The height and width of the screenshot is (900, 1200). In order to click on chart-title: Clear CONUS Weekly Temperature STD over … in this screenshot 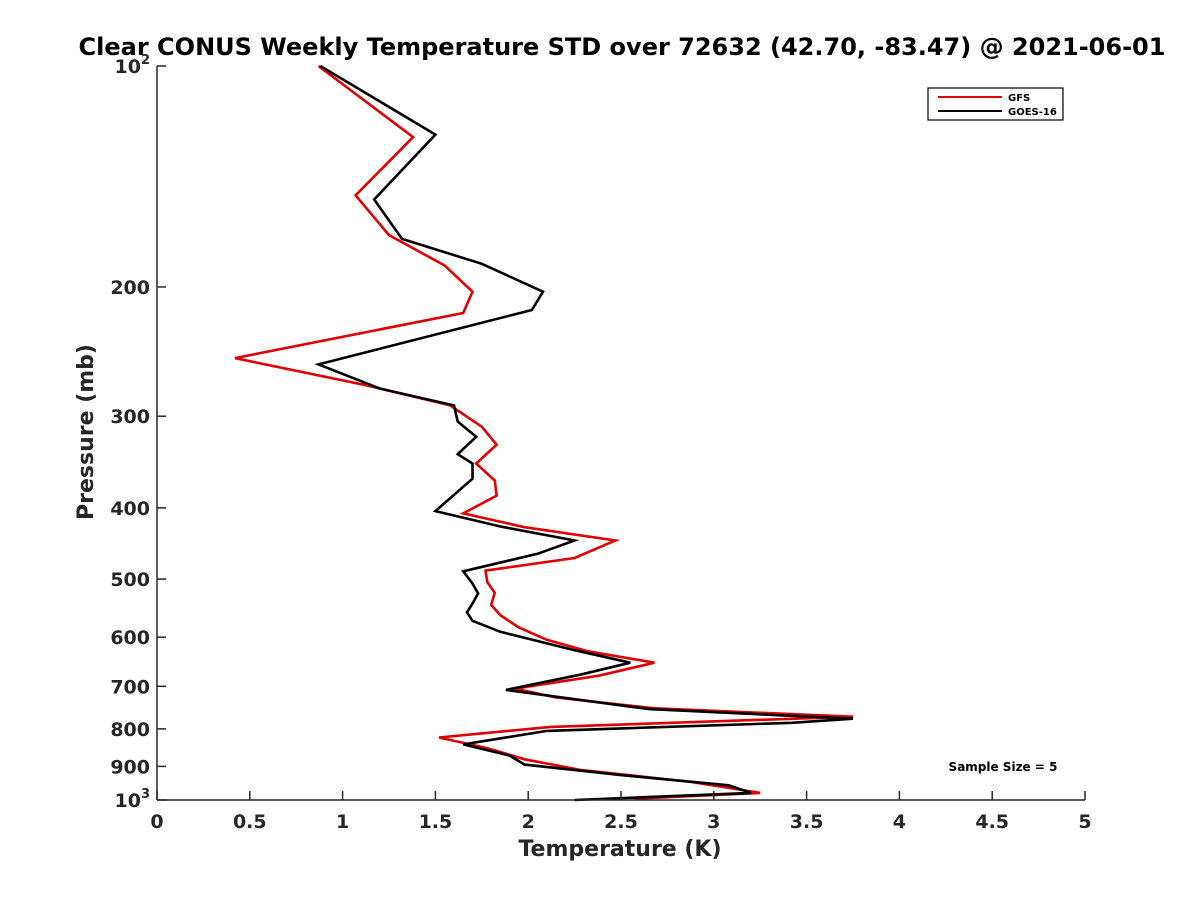, I will do `click(622, 47)`.